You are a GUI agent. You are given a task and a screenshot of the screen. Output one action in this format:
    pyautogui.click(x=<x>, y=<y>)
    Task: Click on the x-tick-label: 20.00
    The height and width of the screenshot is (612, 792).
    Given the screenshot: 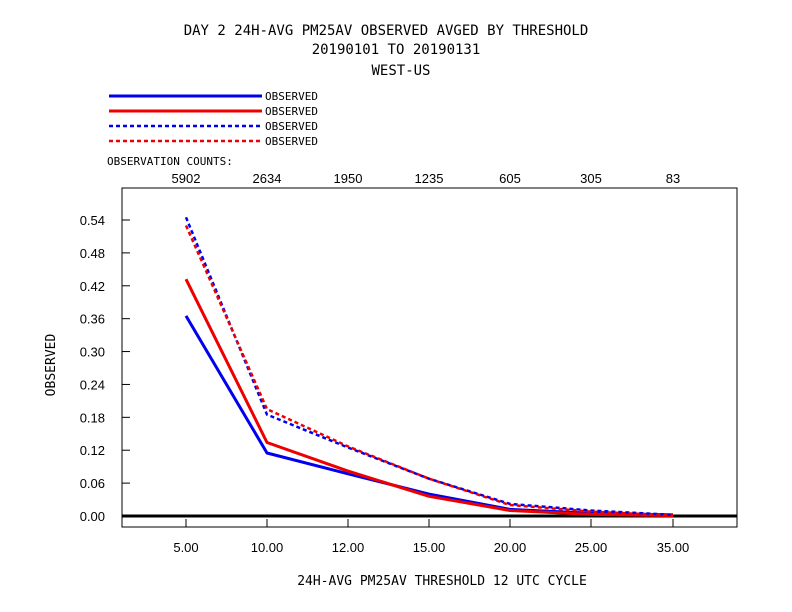 What is the action you would take?
    pyautogui.click(x=510, y=547)
    